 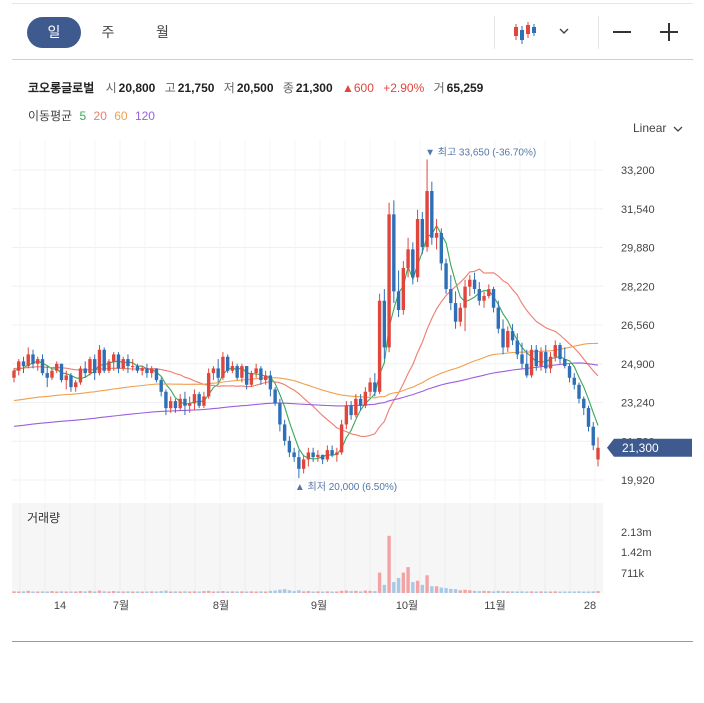 I want to click on zoom-in-button, so click(x=669, y=32).